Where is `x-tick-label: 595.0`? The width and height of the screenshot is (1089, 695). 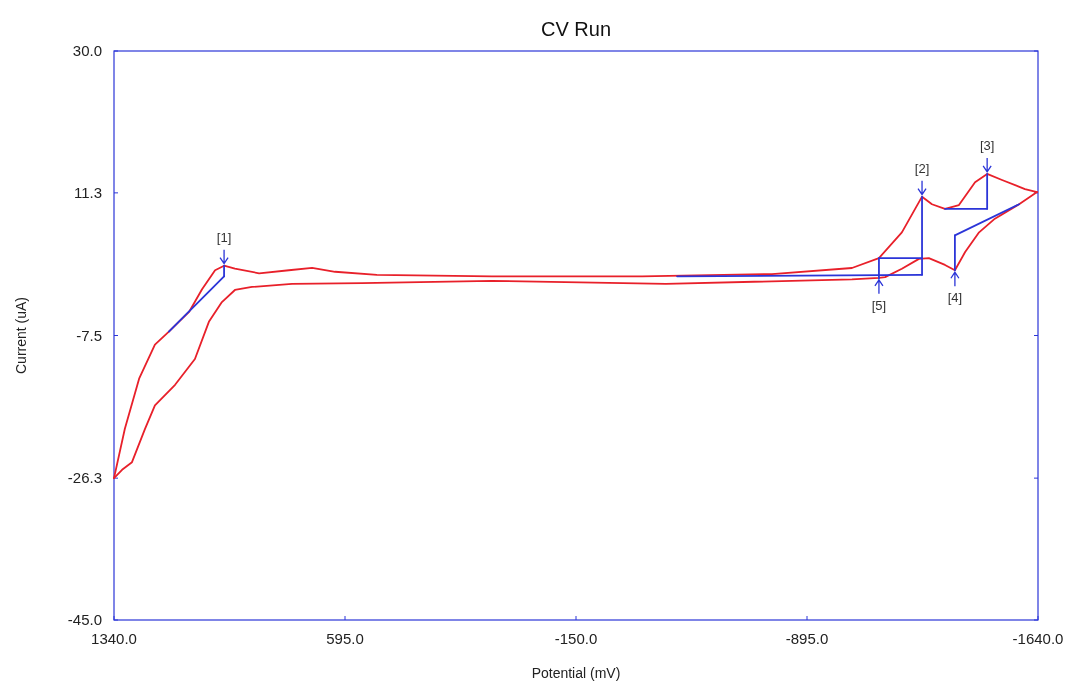
x-tick-label: 595.0 is located at coordinates (345, 638).